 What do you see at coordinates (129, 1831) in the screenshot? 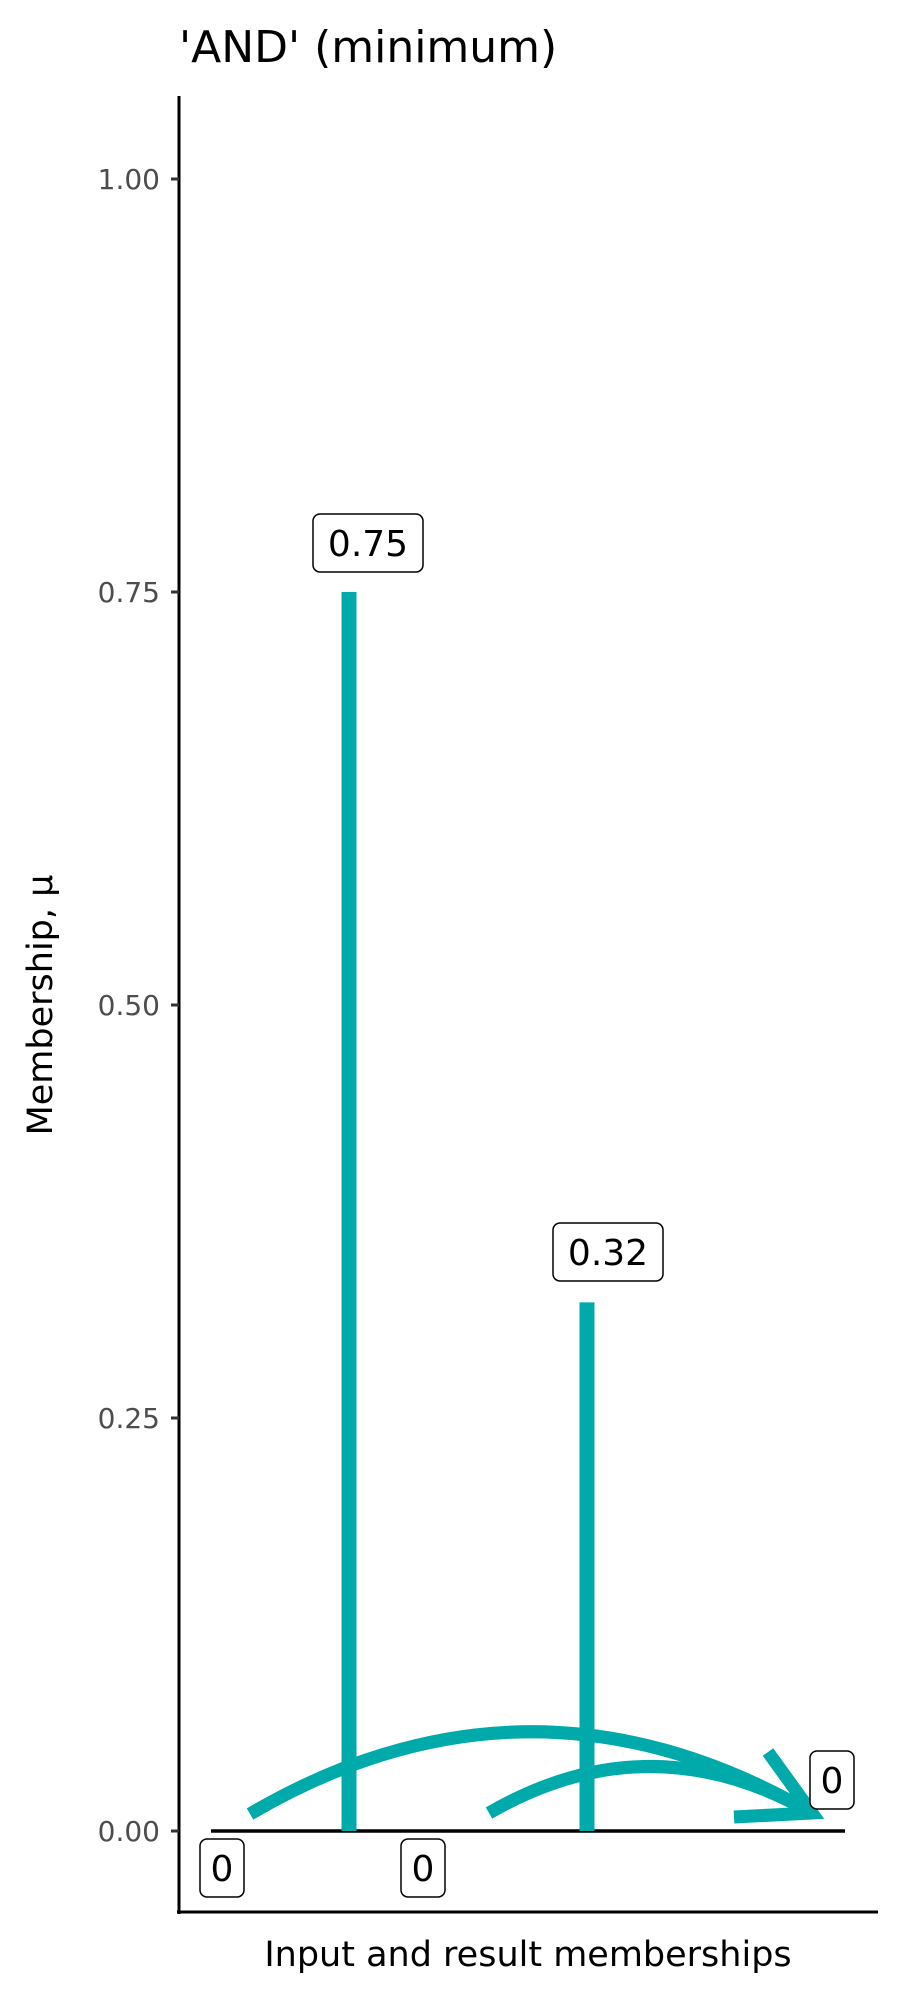
I see `y-tick-label: 0.00` at bounding box center [129, 1831].